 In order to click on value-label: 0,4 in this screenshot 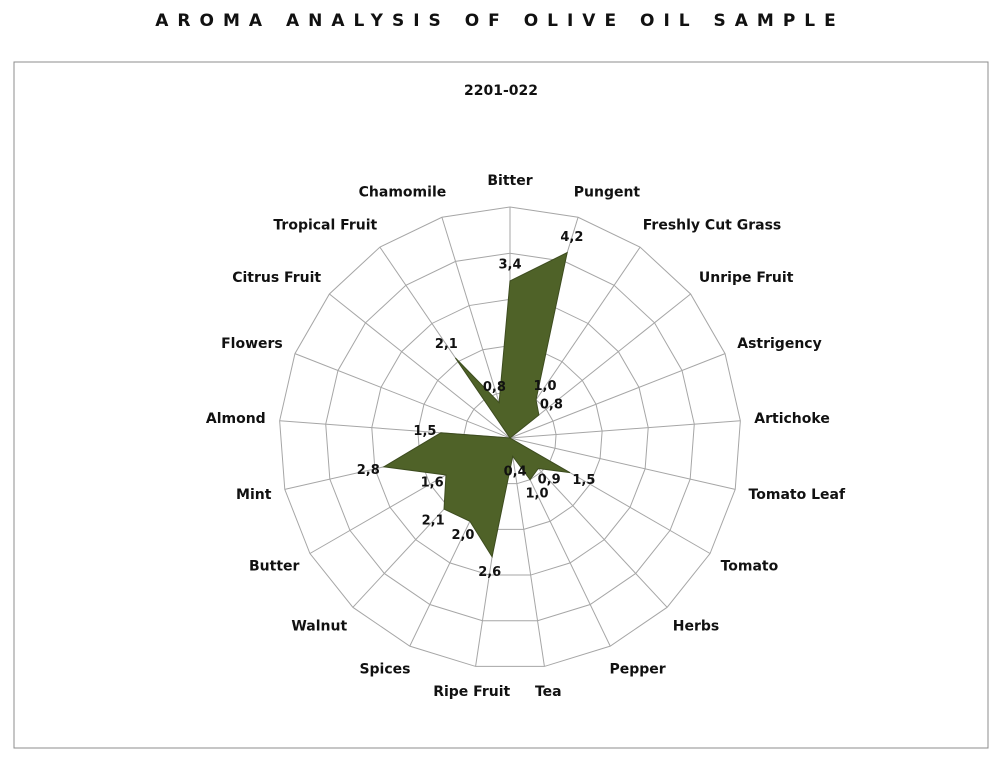, I will do `click(515, 472)`.